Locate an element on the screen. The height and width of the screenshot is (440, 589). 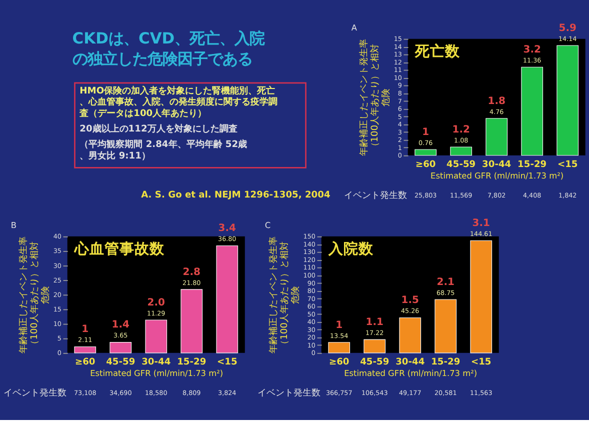
text: A is located at coordinates (354, 27).